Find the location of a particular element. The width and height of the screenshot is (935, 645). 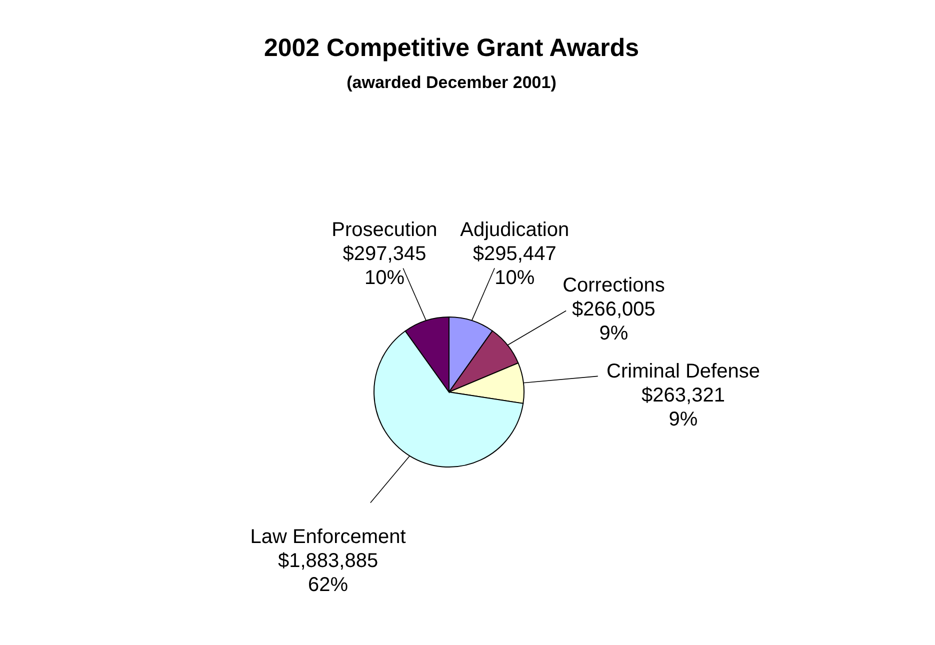

data-label: $263,321 9% is located at coordinates (683, 407).